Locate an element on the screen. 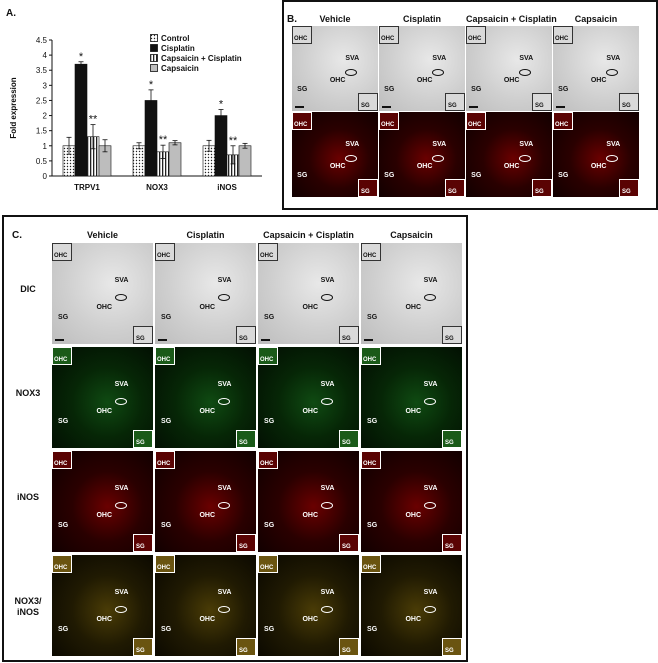 This screenshot has height=663, width=658. legend-label: Capsaicin is located at coordinates (180, 68).